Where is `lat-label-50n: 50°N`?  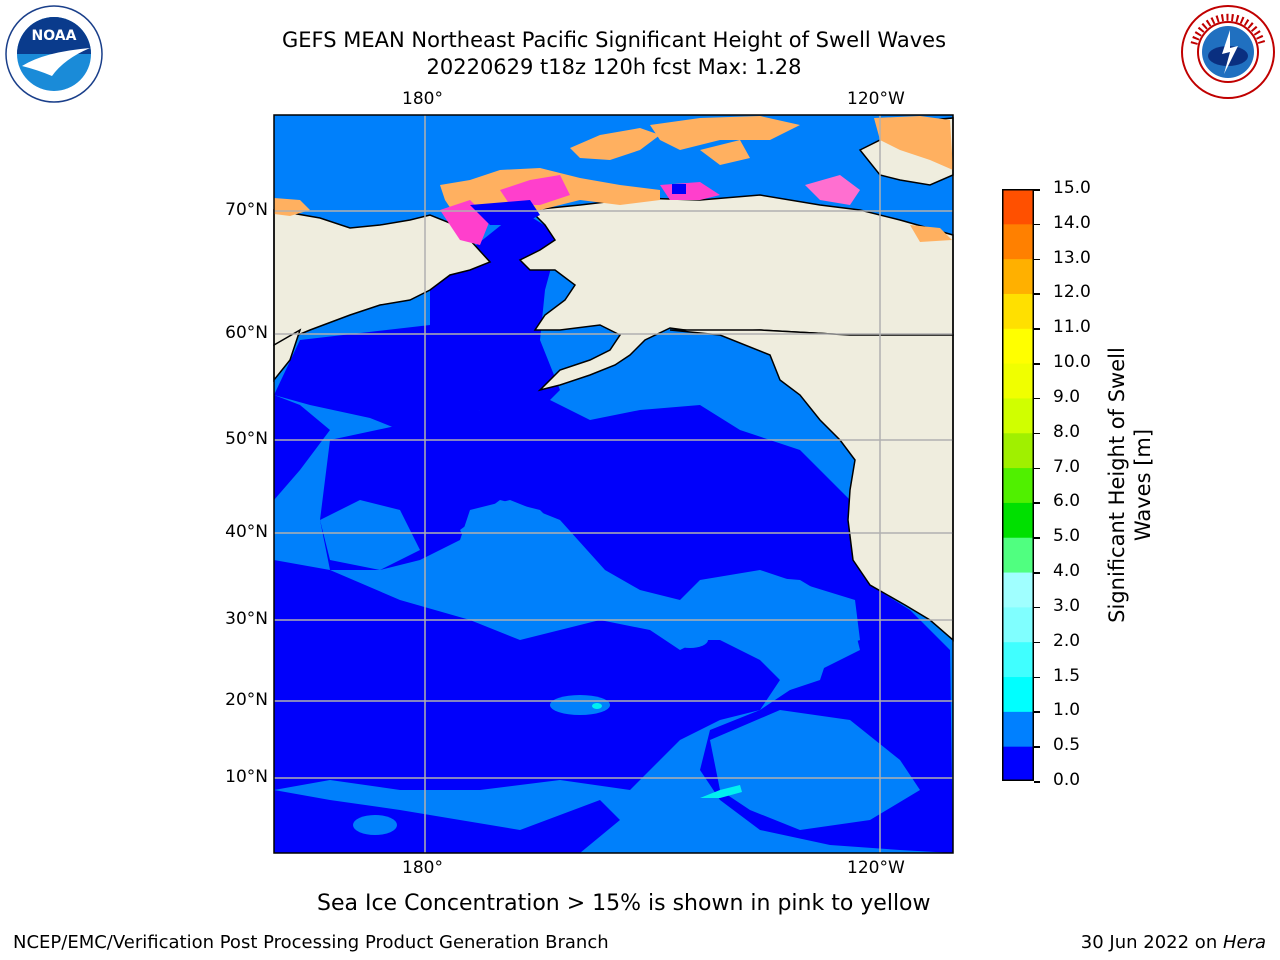
lat-label-50n: 50°N is located at coordinates (246, 439).